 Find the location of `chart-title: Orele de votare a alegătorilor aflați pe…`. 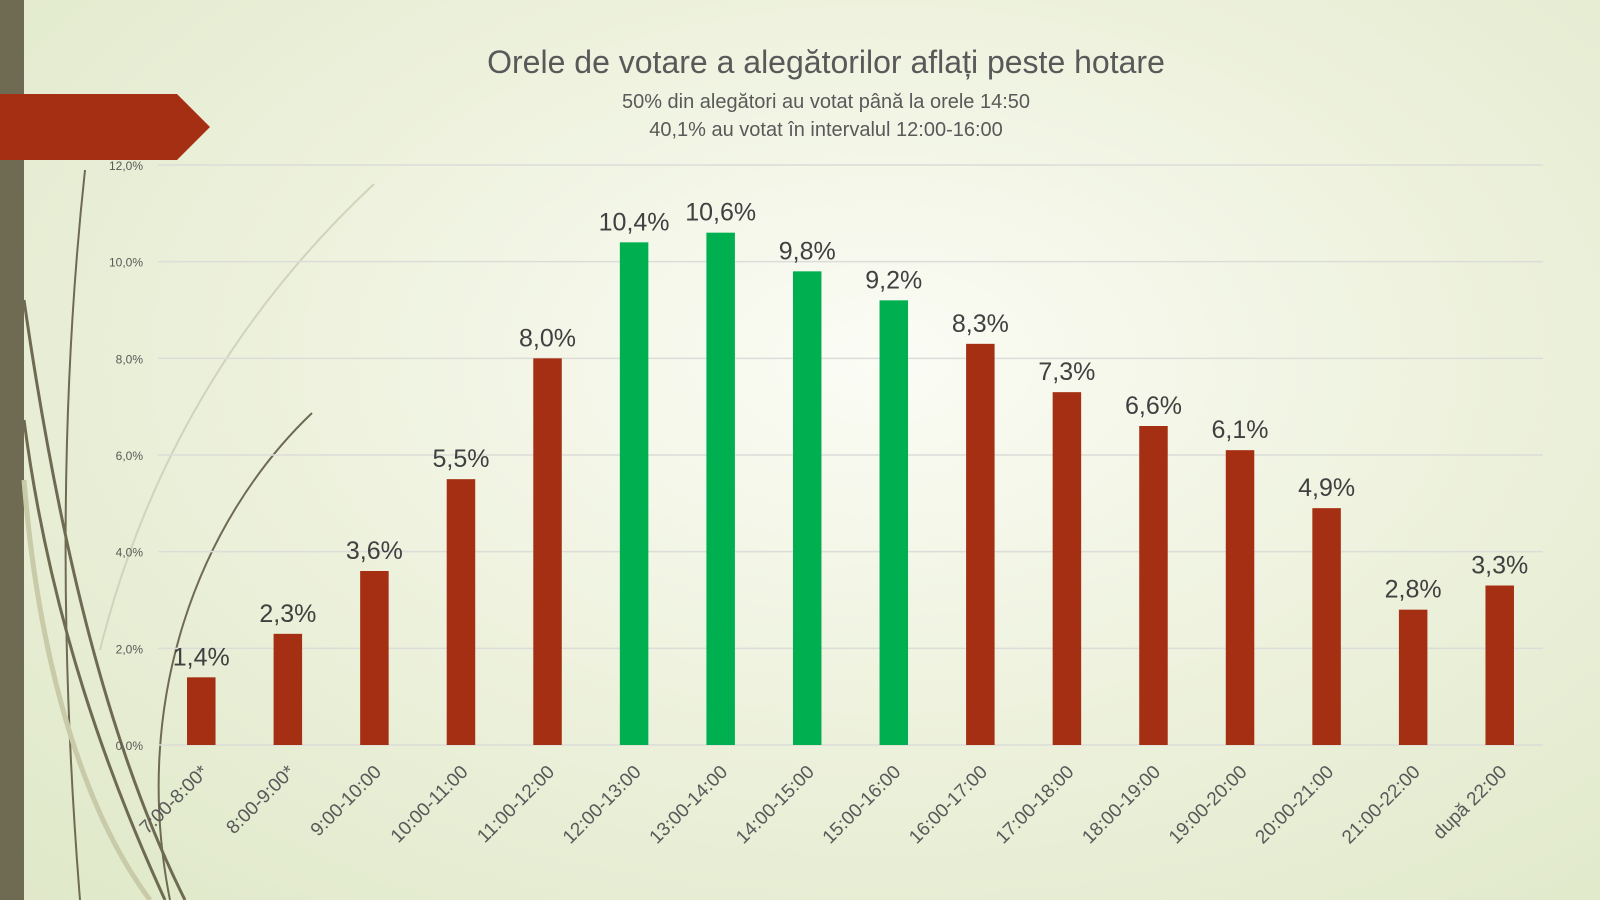

chart-title: Orele de votare a alegătorilor aflați pe… is located at coordinates (826, 62).